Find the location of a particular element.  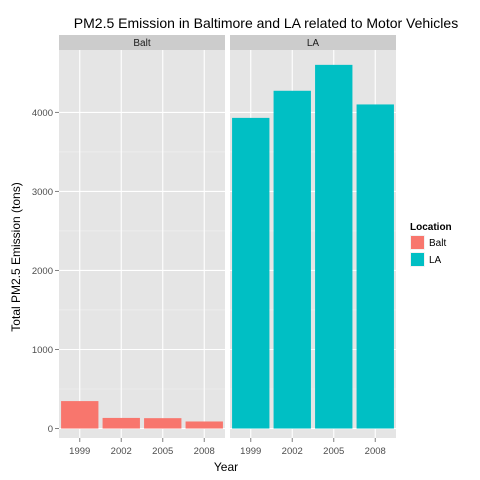

legend: Location Balt LA is located at coordinates (431, 244).